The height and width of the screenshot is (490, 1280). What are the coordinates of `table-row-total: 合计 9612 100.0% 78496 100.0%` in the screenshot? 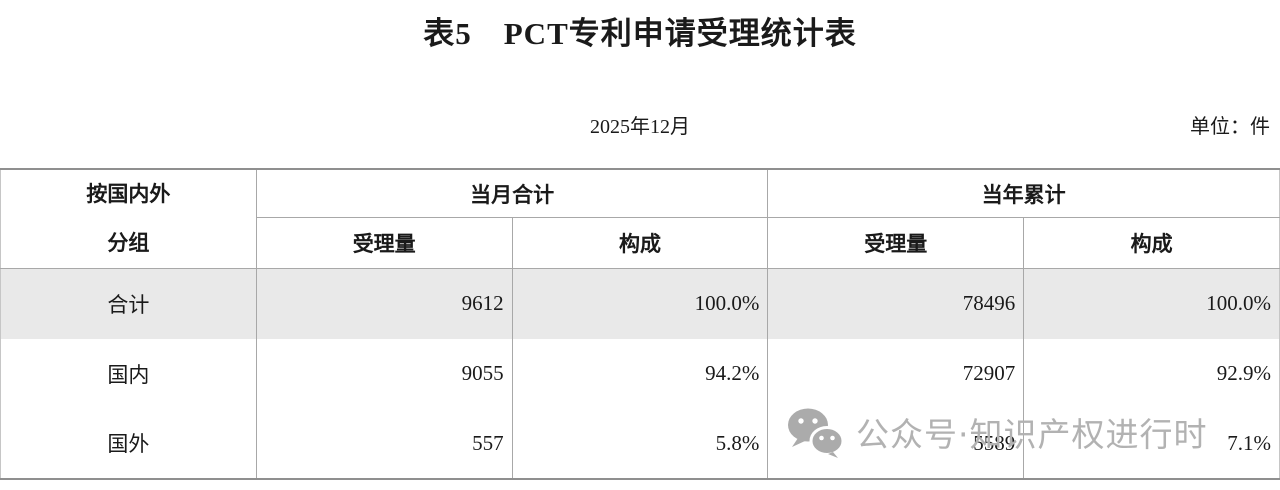 It's located at (640, 303).